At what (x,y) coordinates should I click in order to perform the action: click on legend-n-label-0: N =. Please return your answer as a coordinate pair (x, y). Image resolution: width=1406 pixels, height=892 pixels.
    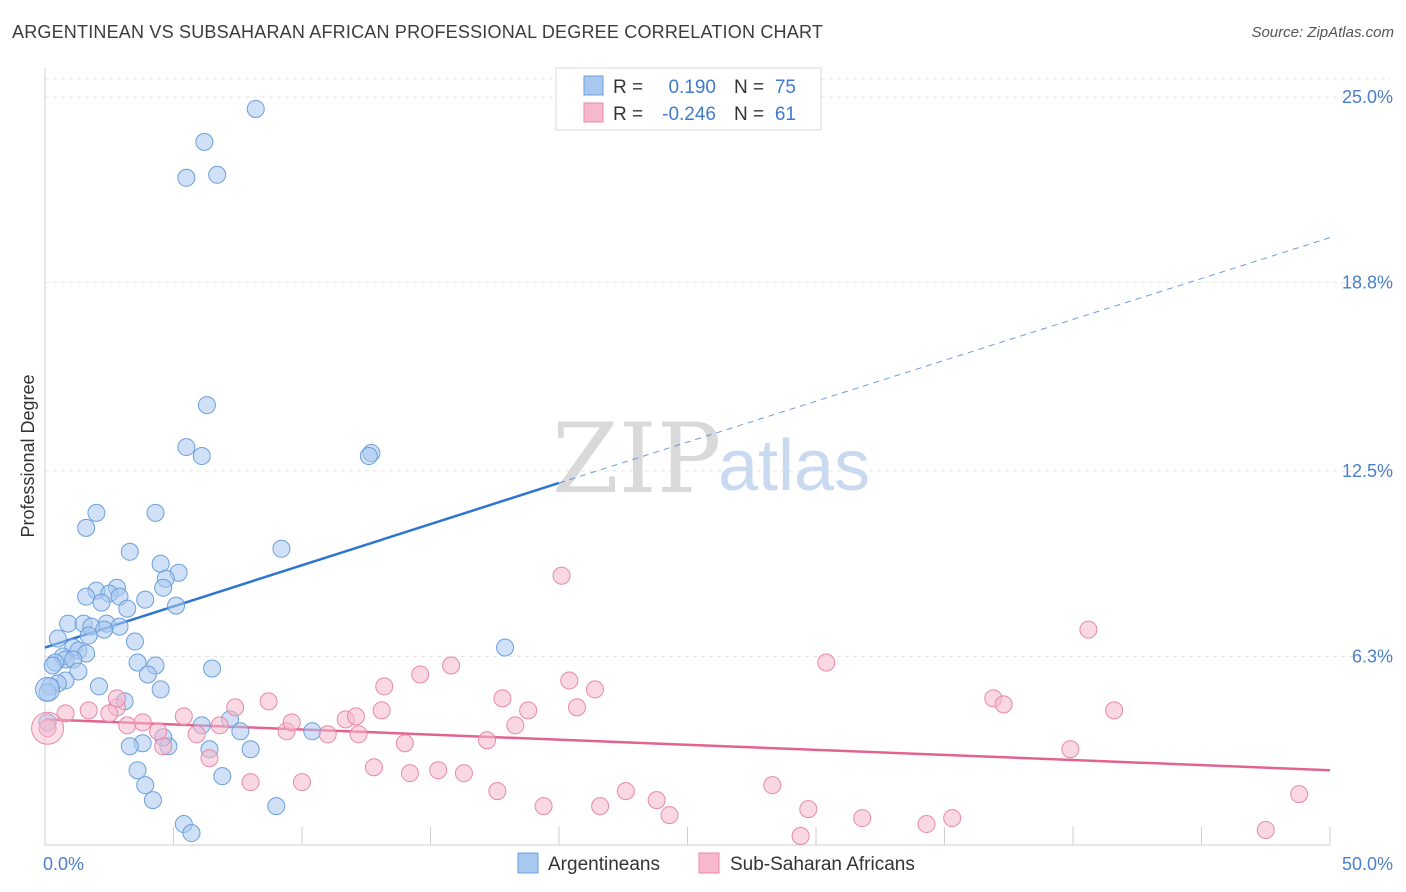
    Looking at the image, I should click on (749, 87).